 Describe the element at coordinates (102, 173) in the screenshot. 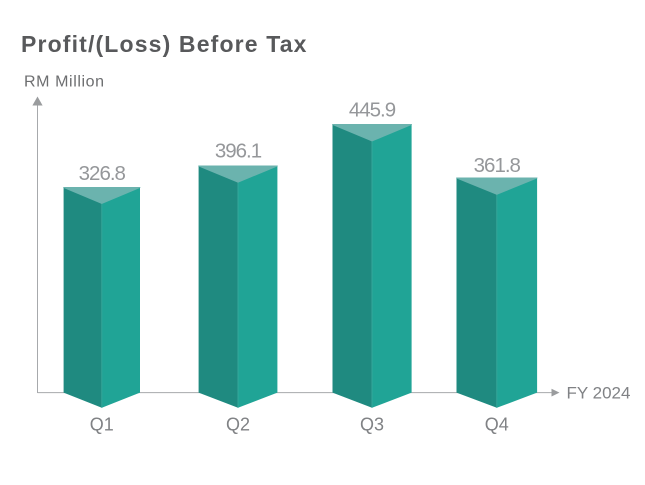

I see `svg-text: 326.8` at that location.